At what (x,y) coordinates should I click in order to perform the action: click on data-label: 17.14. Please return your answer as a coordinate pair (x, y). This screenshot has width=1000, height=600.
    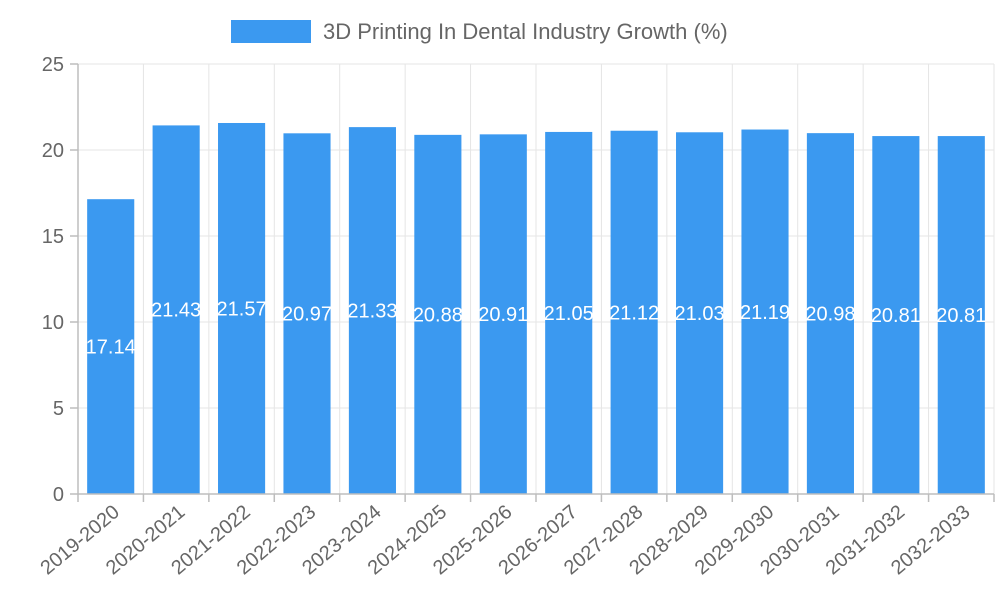
    Looking at the image, I should click on (111, 348).